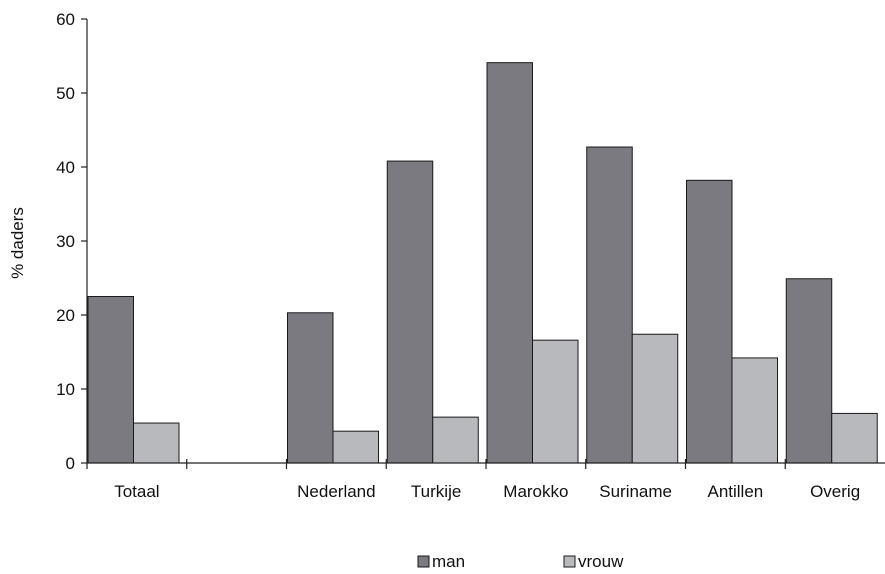 Image resolution: width=885 pixels, height=574 pixels. I want to click on y-tick-label-4: 40, so click(65, 167).